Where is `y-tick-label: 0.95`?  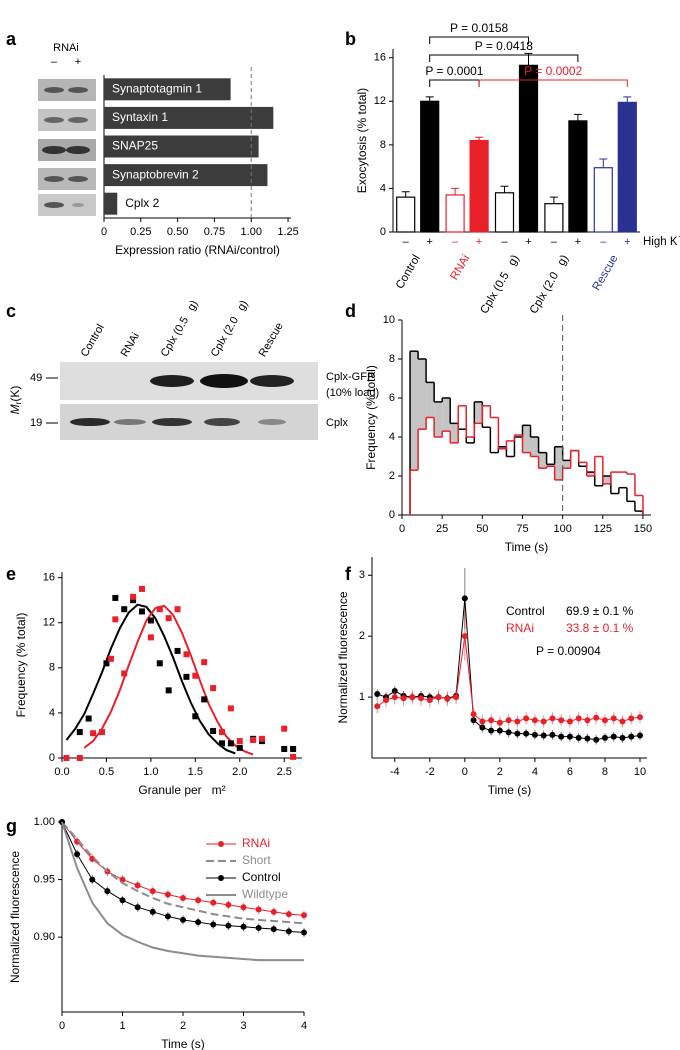 y-tick-label: 0.95 is located at coordinates (44, 879).